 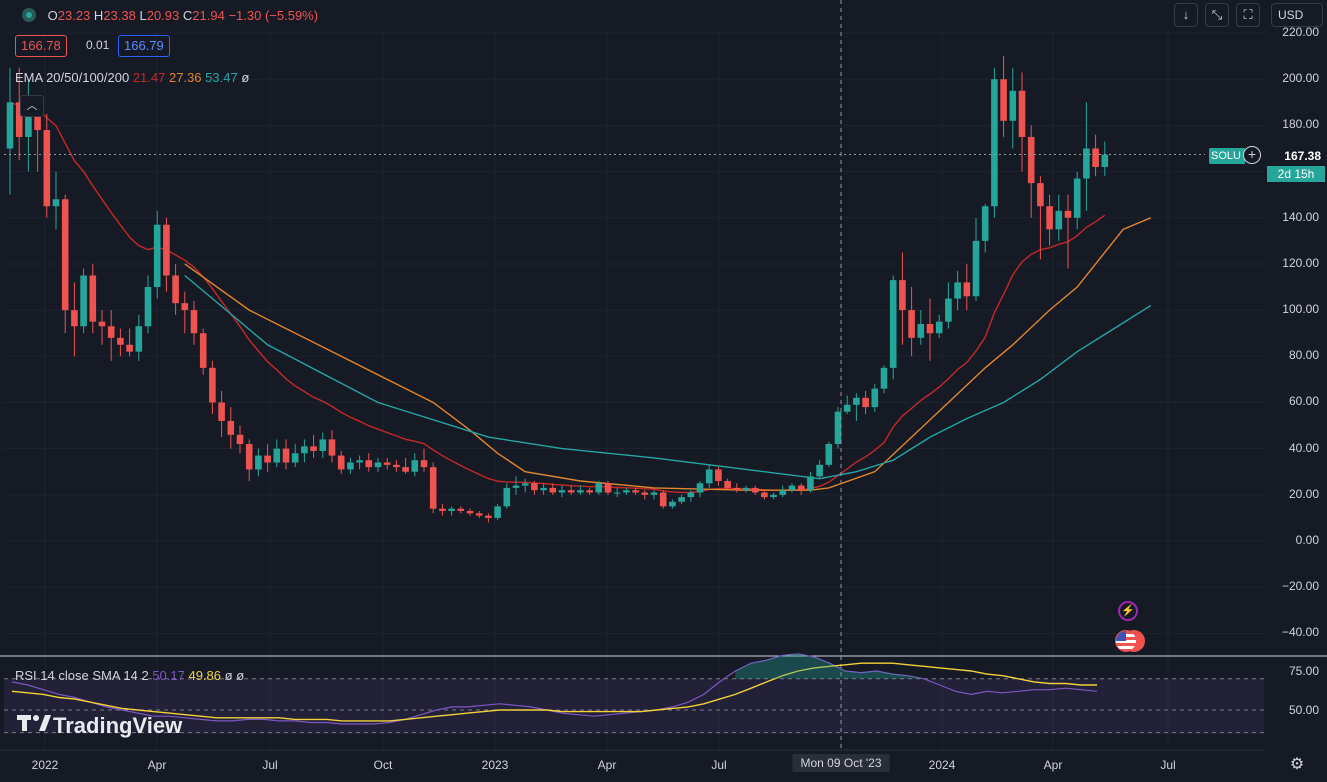 I want to click on ema50-value: 27.36, so click(x=185, y=77).